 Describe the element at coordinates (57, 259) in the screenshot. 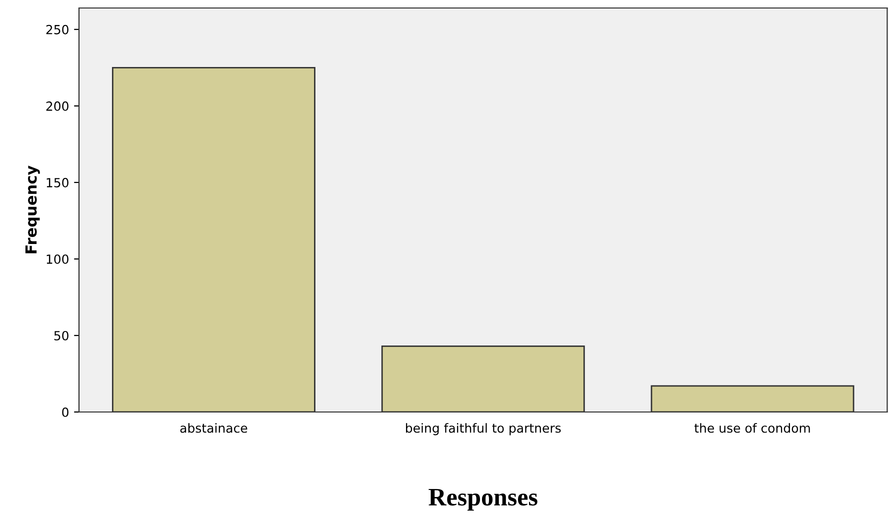

I see `y-tick-label: 100` at that location.